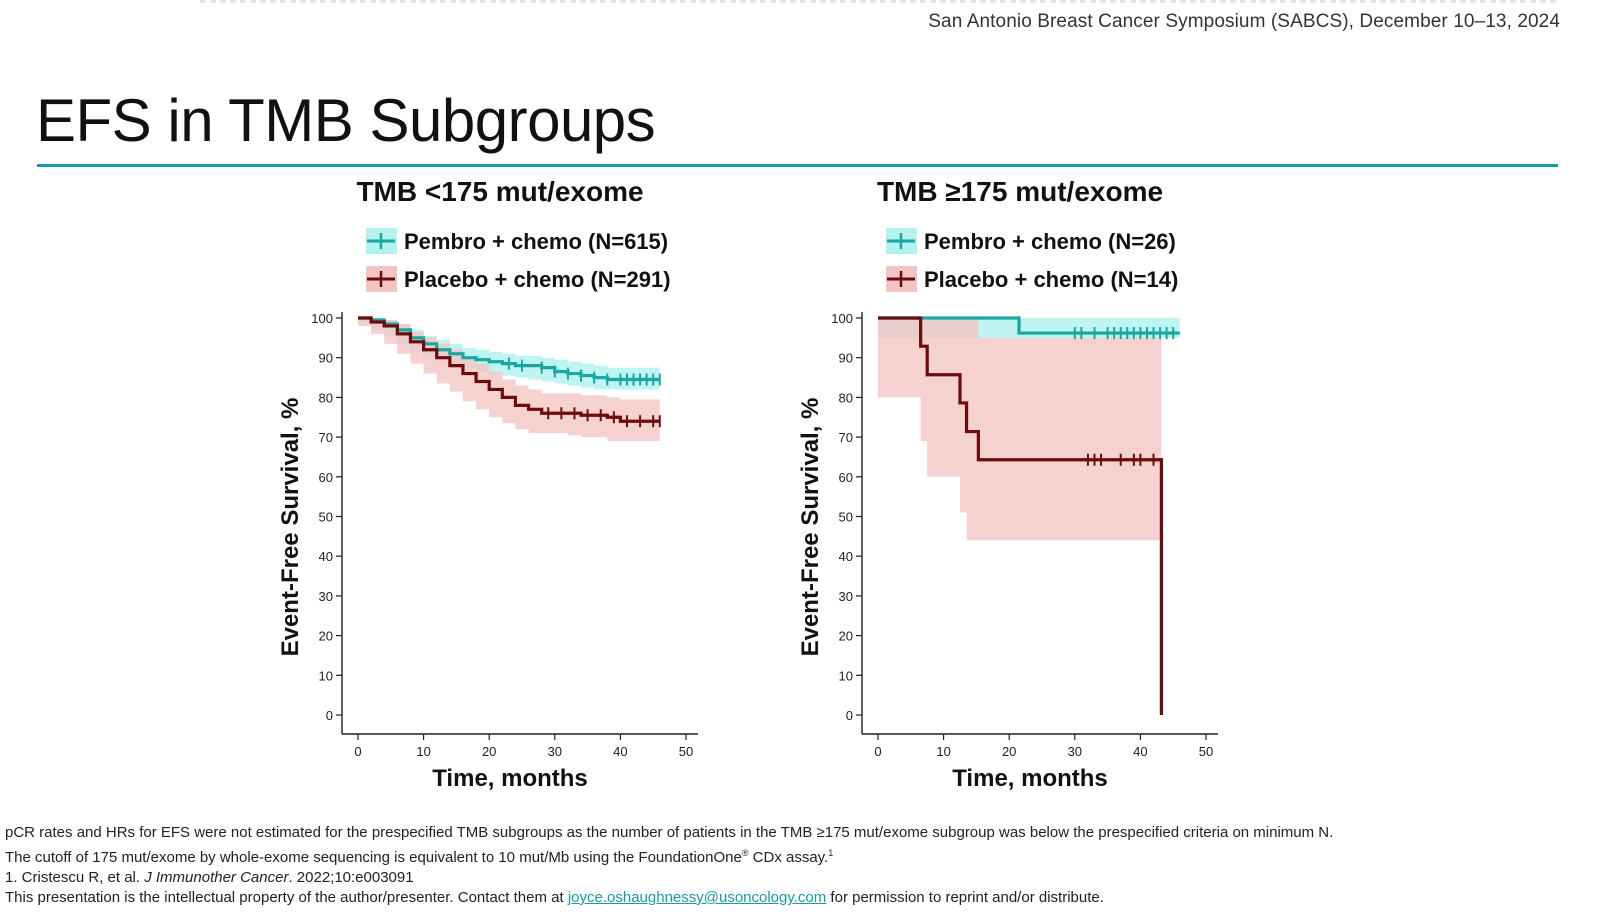 The image size is (1600, 916). I want to click on panel-title: TMB ≥175 mut/exome, so click(1020, 191).